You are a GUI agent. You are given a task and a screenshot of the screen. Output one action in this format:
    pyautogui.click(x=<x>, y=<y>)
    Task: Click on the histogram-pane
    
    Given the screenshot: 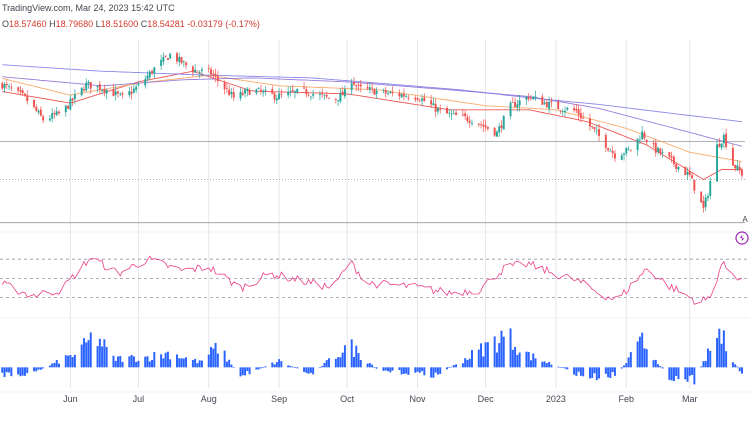 What is the action you would take?
    pyautogui.click(x=372, y=356)
    